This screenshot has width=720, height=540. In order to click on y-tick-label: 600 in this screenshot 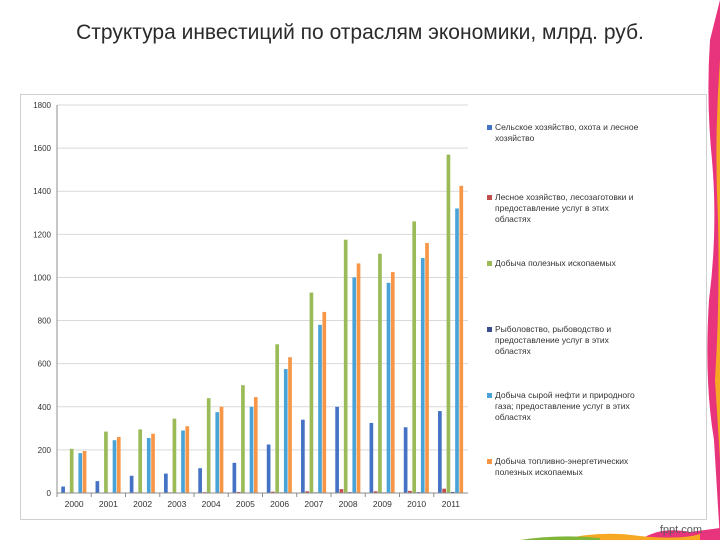, I will do `click(45, 364)`.